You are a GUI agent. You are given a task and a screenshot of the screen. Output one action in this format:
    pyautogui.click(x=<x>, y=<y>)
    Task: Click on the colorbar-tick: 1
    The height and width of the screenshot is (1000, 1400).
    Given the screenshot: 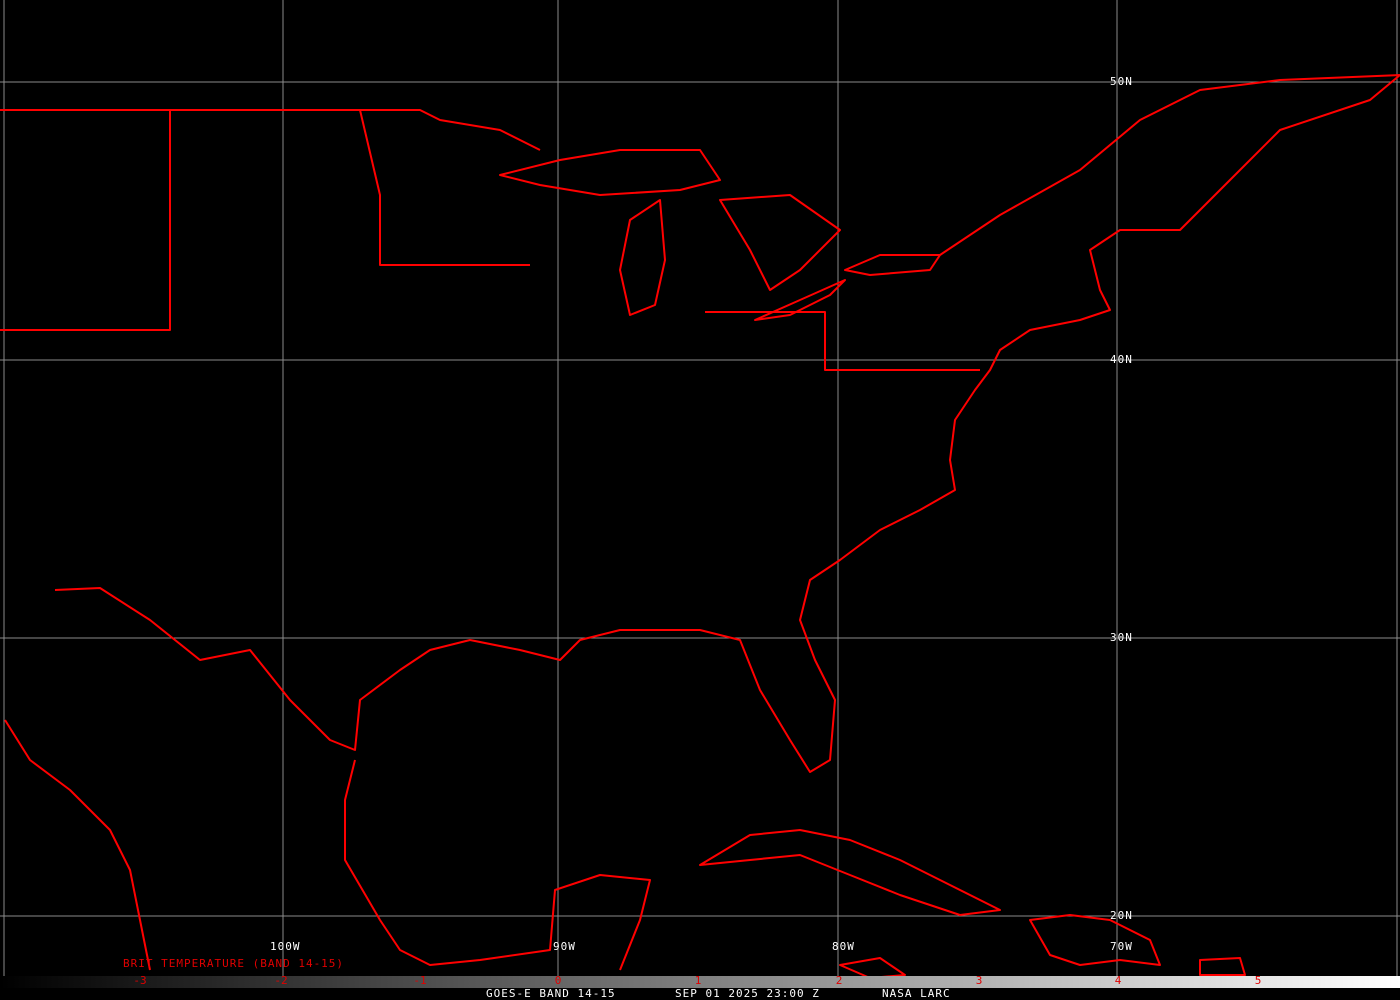 What is the action you would take?
    pyautogui.click(x=698, y=980)
    